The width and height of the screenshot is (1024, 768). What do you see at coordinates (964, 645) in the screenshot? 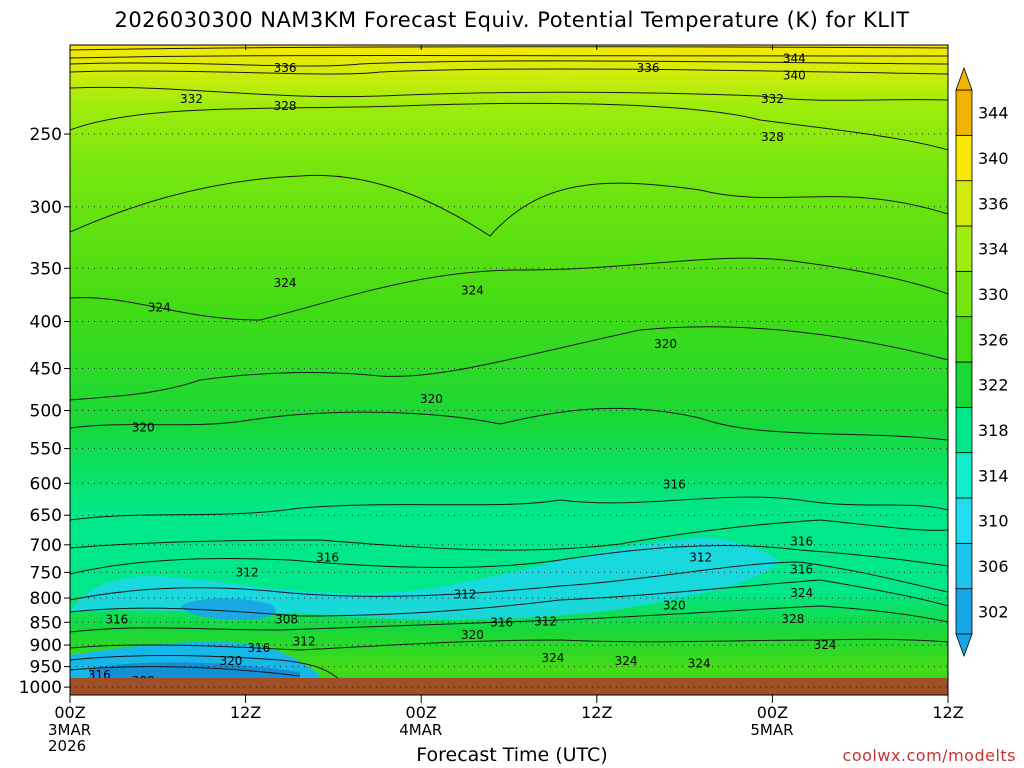
I see `colorbar-bottom-arrow` at bounding box center [964, 645].